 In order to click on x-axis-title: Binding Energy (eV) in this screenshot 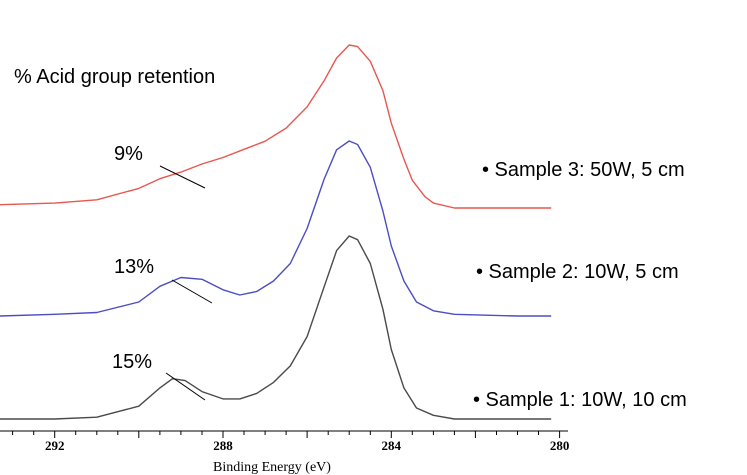, I will do `click(272, 467)`.